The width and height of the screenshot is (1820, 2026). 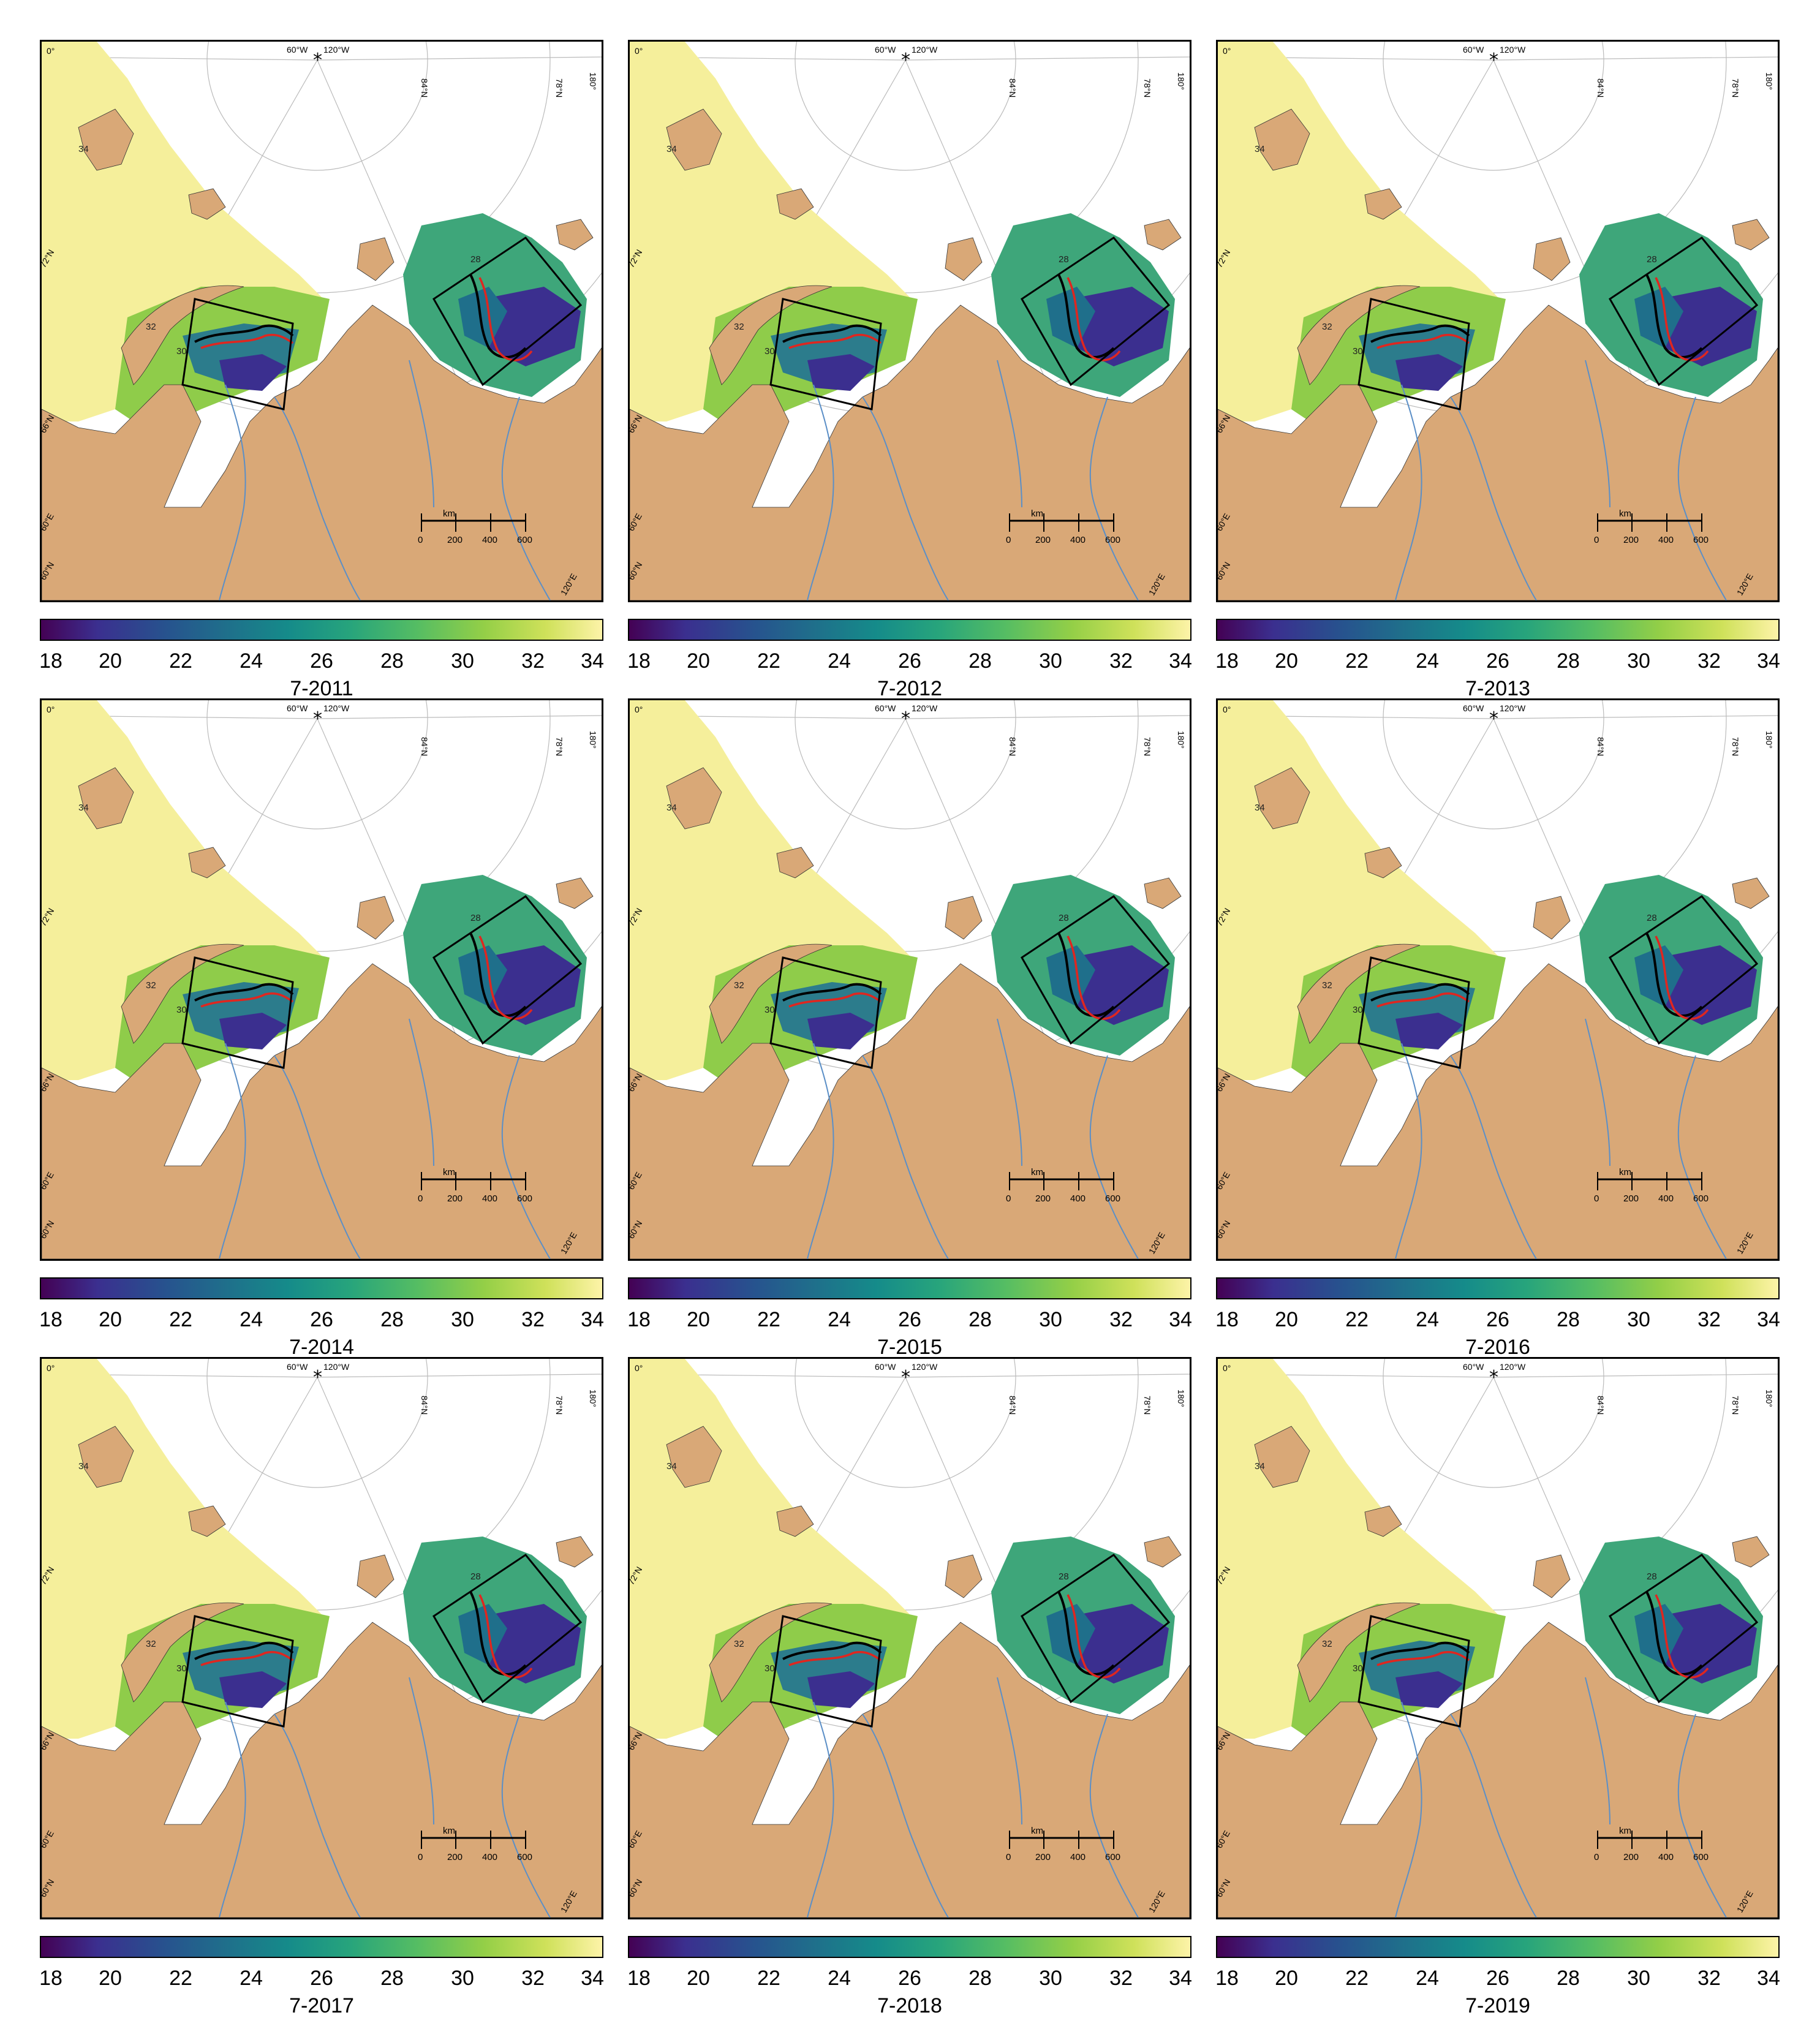 I want to click on lat-label: 84°N, so click(x=1013, y=1405).